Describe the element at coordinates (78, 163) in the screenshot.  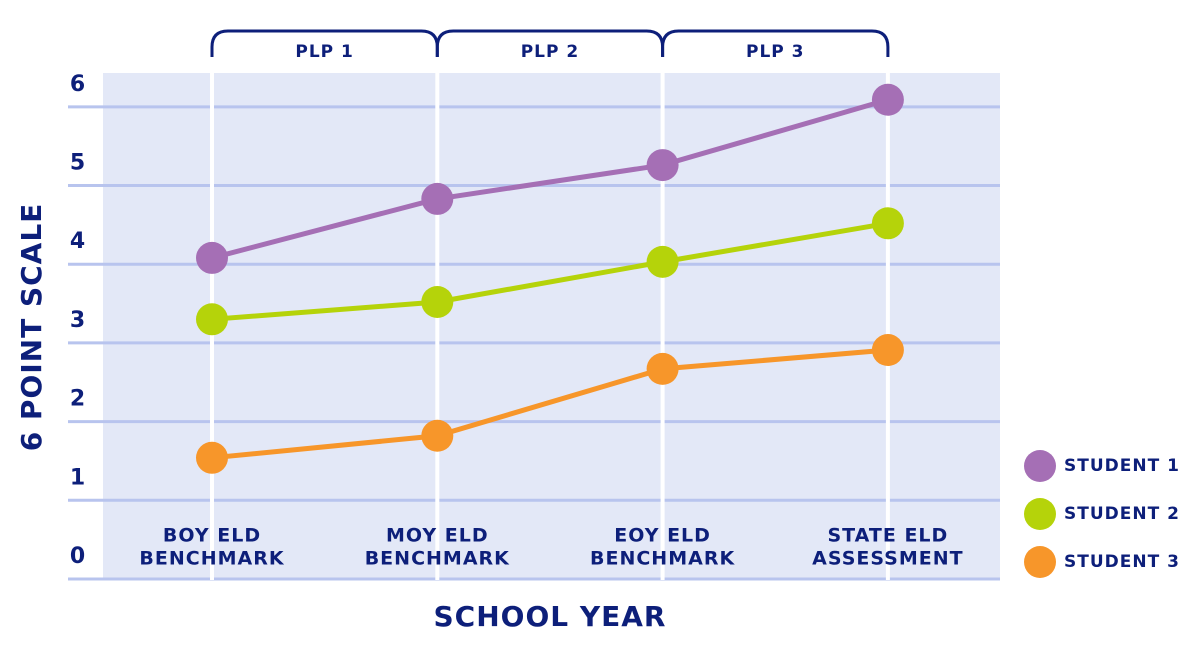
I see `y-tick-label: 5` at that location.